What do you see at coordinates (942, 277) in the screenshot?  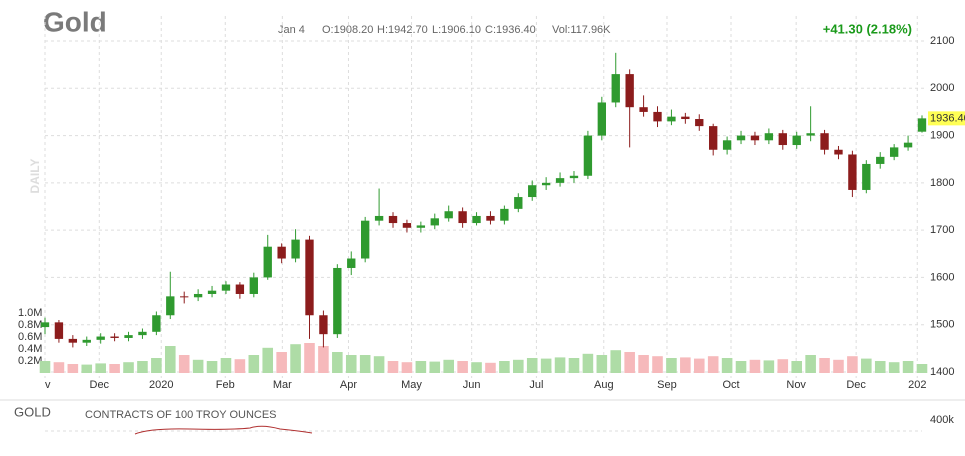 I see `y-tick-label: 1600` at bounding box center [942, 277].